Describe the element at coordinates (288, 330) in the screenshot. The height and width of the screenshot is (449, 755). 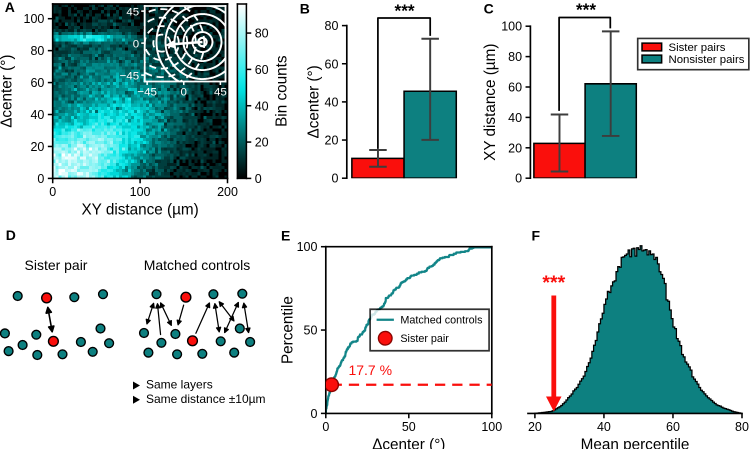
I see `svg-text: Percentile` at that location.